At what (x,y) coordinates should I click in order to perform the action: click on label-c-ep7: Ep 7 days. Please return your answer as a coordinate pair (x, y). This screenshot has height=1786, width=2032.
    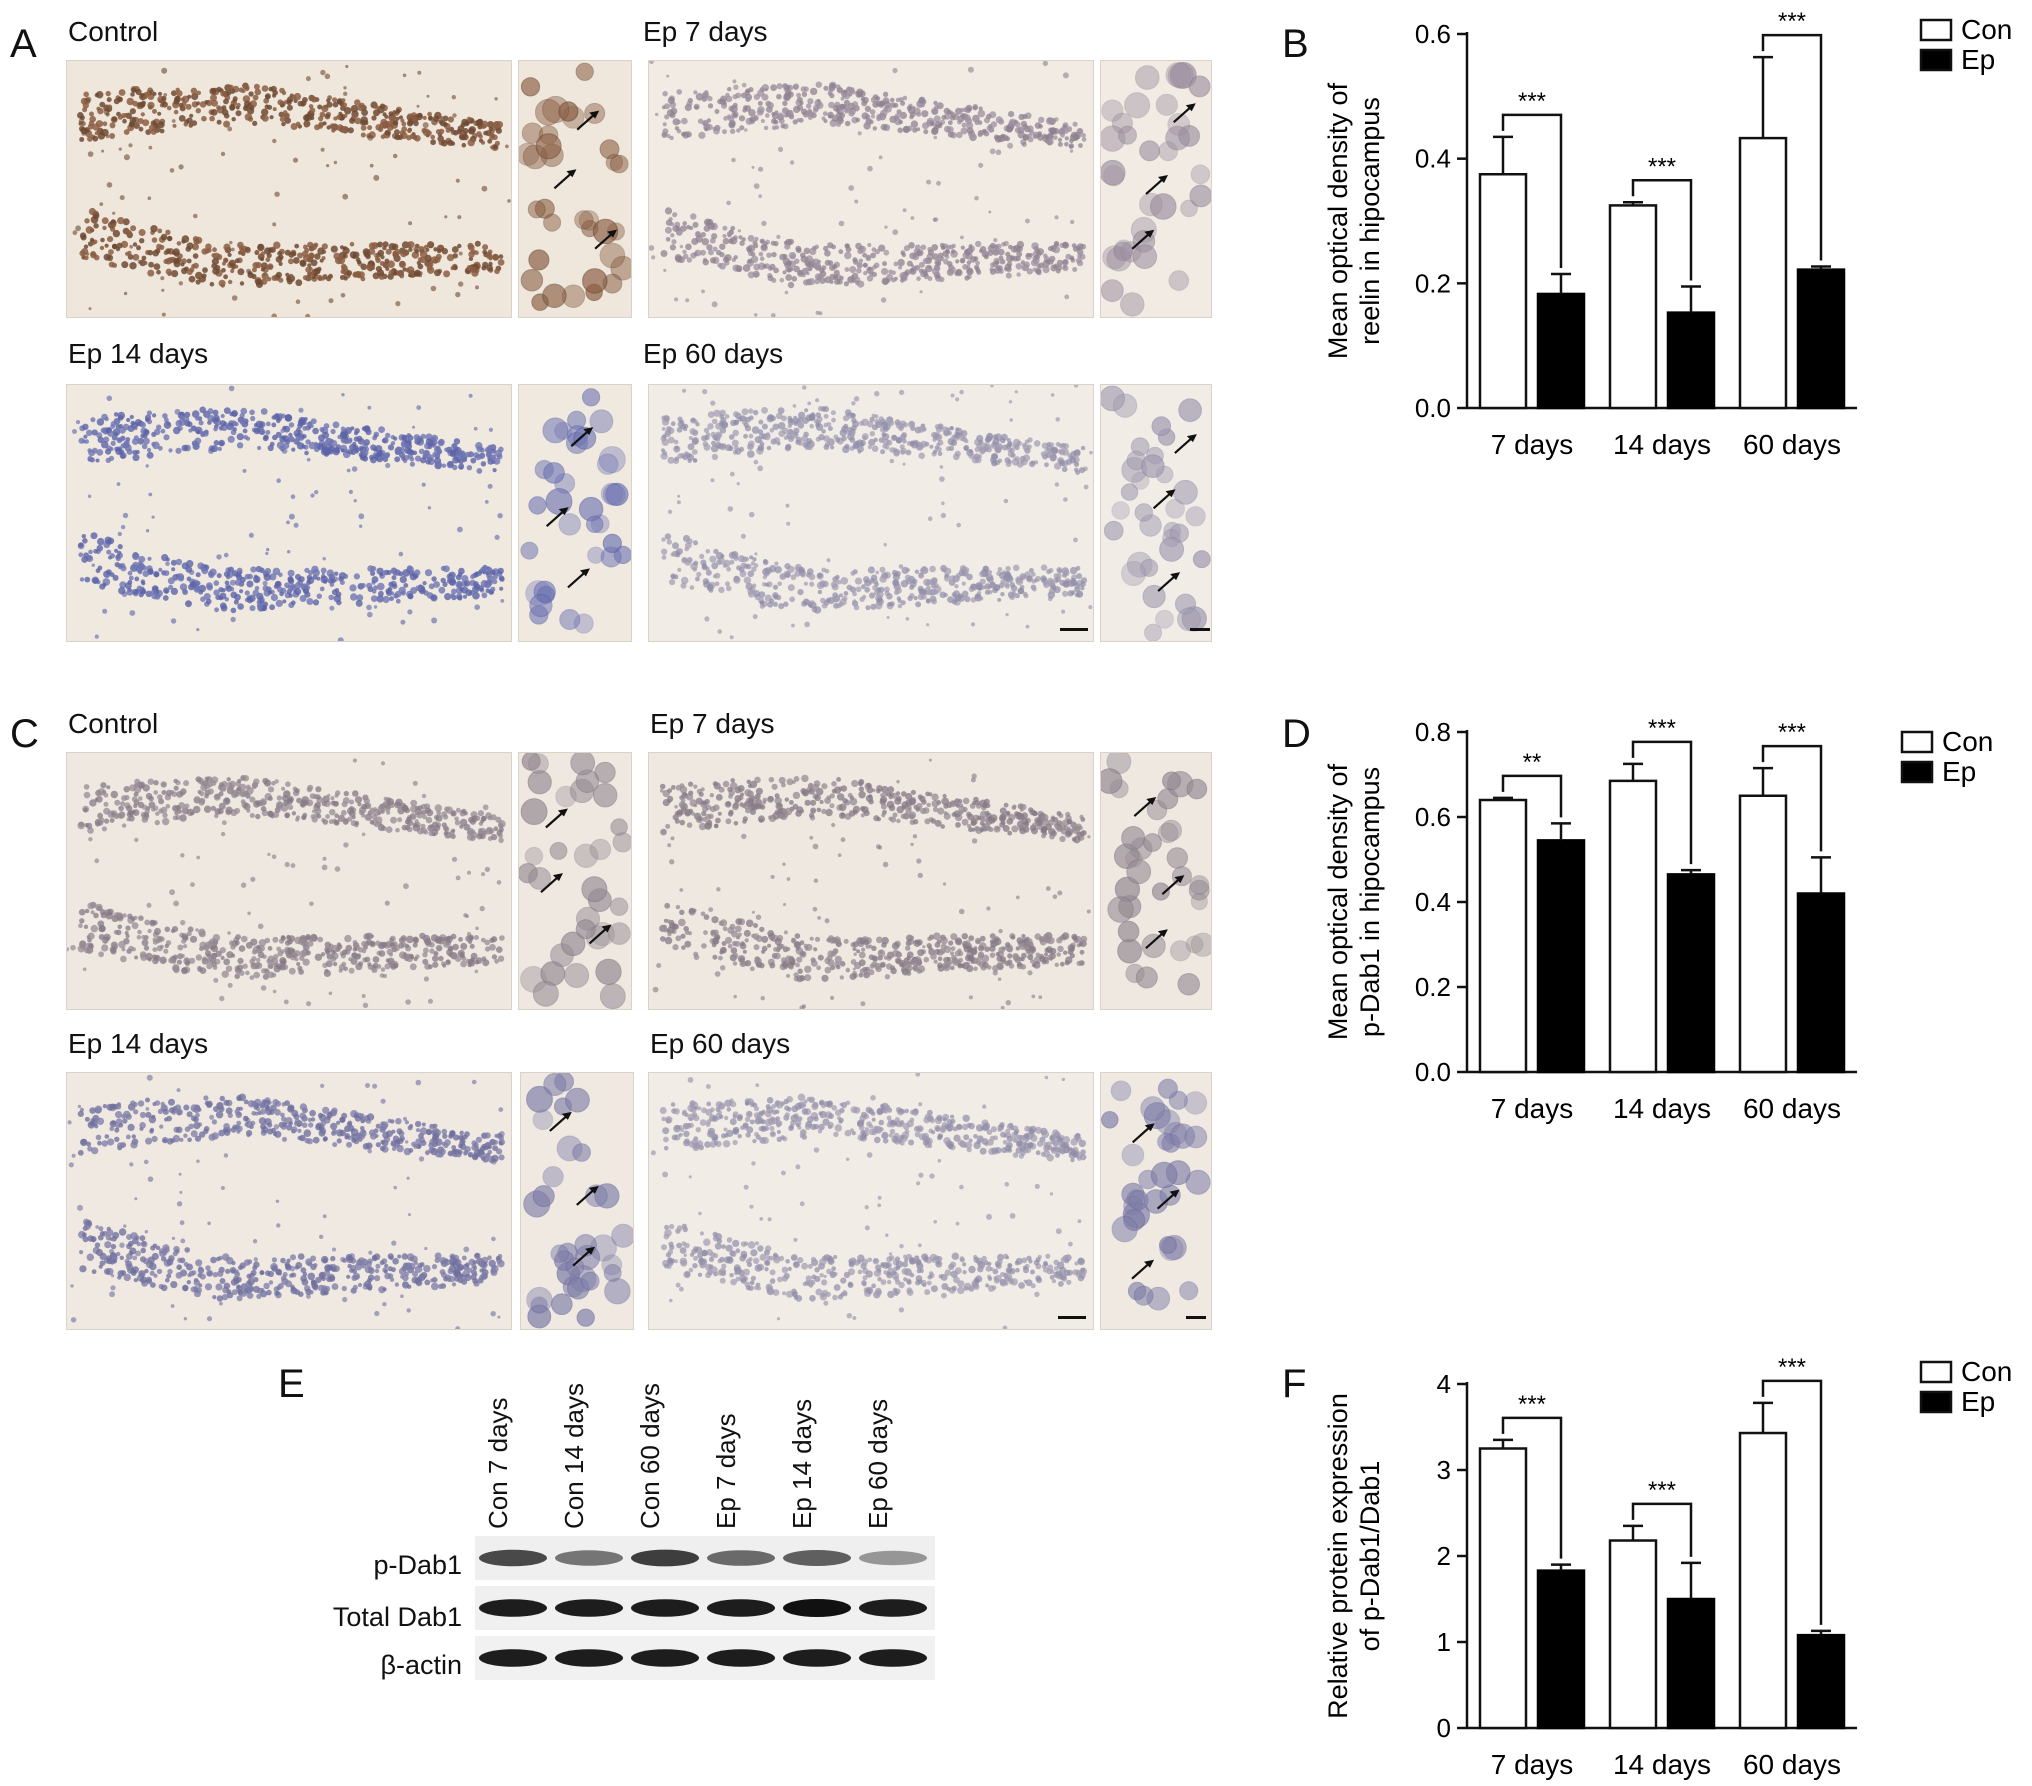
    Looking at the image, I should click on (712, 723).